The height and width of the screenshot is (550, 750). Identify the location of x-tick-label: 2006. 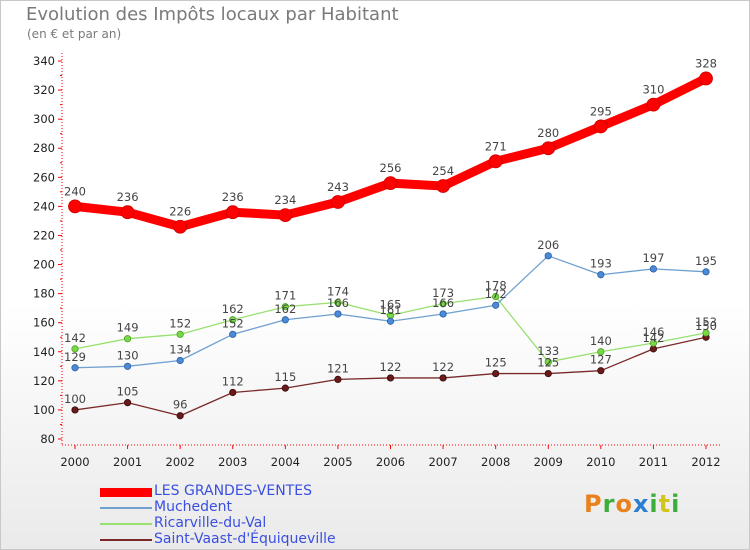
(390, 462).